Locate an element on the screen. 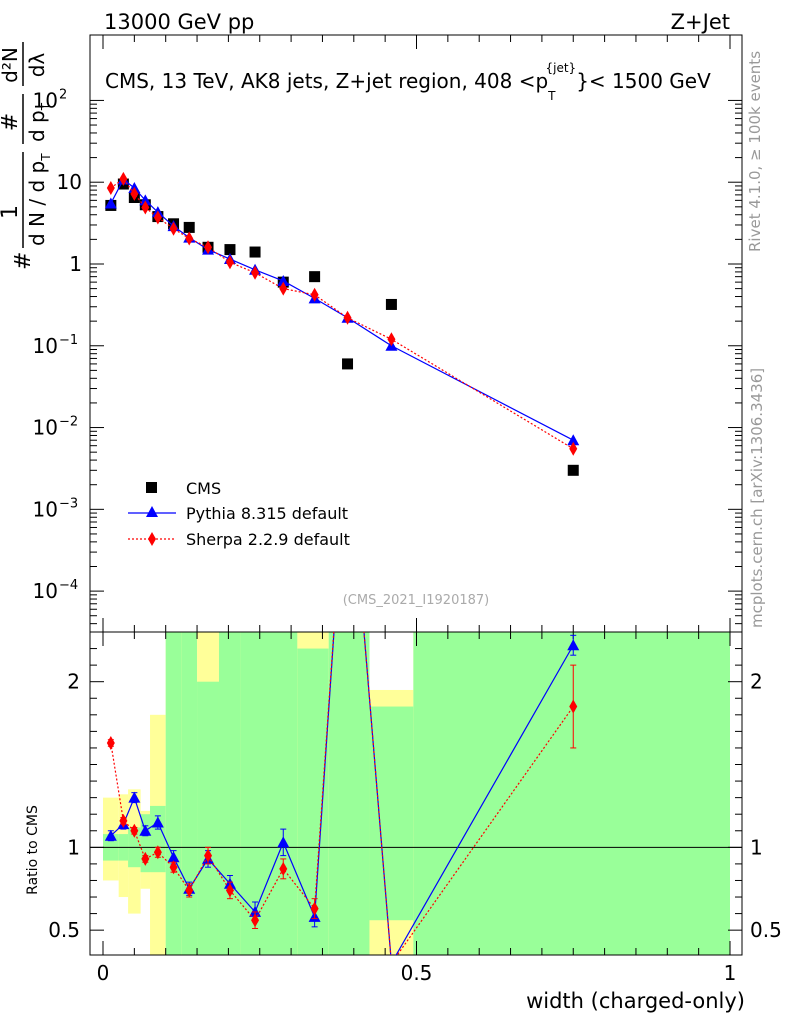 The height and width of the screenshot is (1024, 786). main-ytick-label-0: 10 is located at coordinates (45, 591).